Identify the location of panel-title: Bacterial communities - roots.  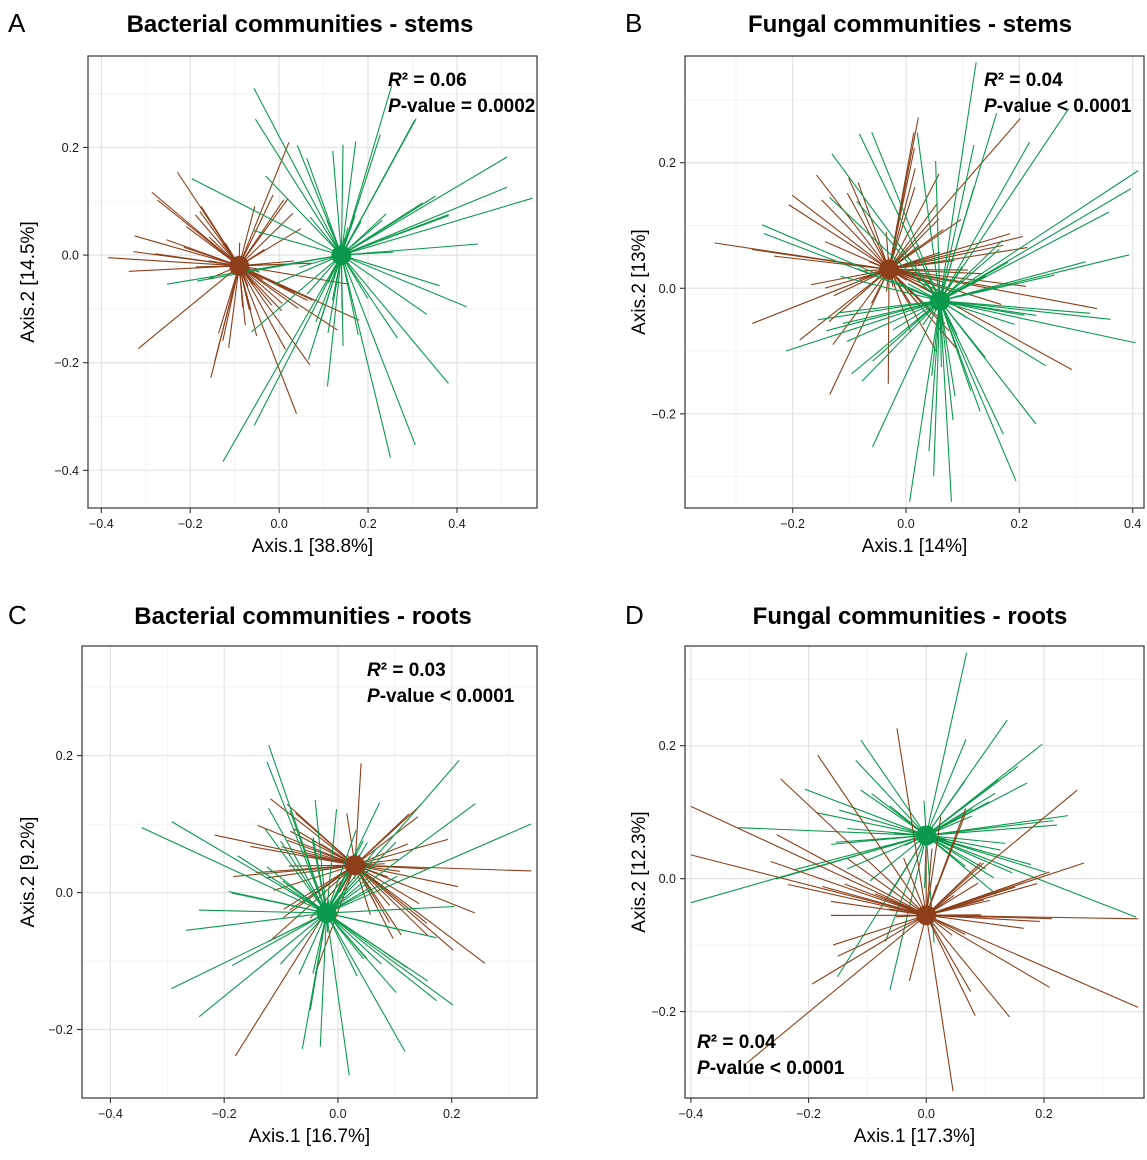
(302, 616).